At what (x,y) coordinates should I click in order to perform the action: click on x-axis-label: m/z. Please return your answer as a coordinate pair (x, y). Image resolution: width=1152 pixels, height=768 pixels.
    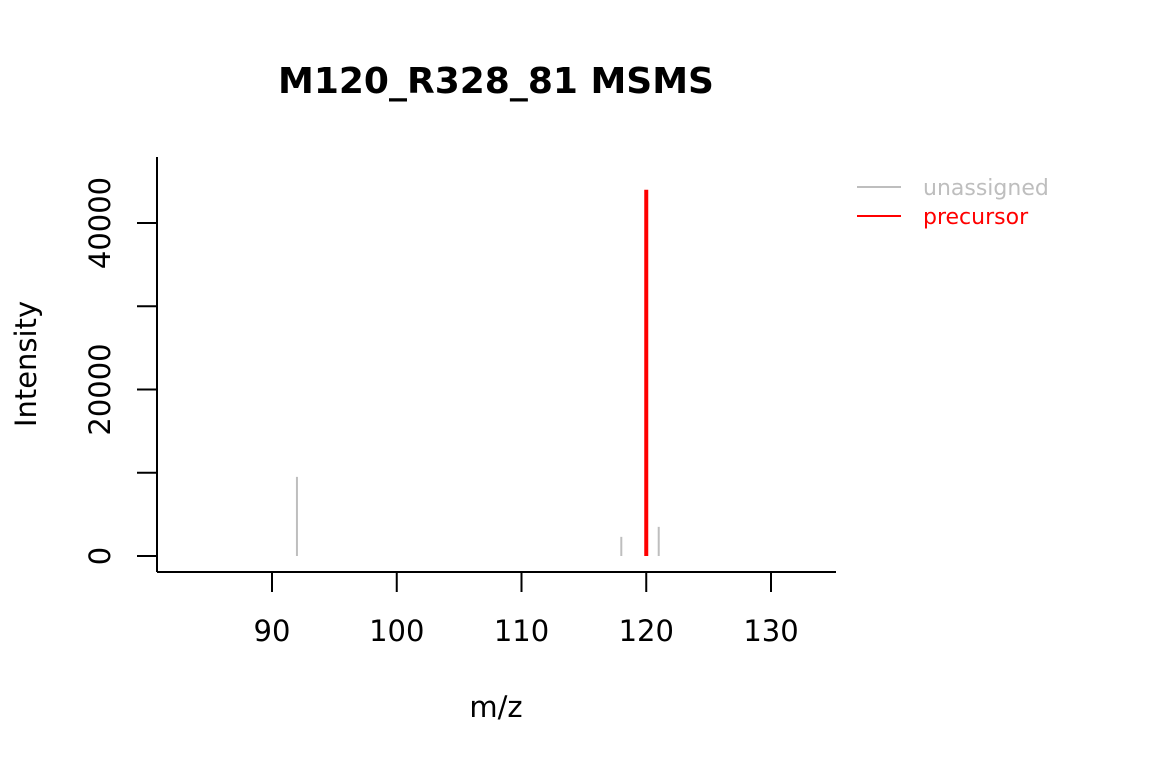
    Looking at the image, I should click on (495, 707).